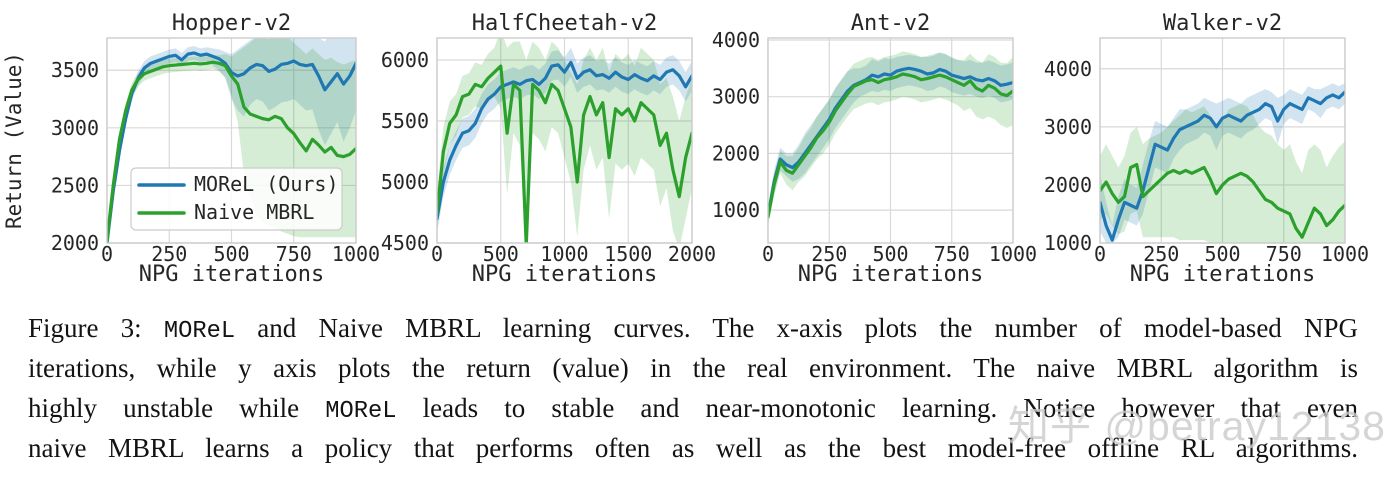 This screenshot has height=481, width=1384. I want to click on chart-title: Walker-v2, so click(1222, 23).